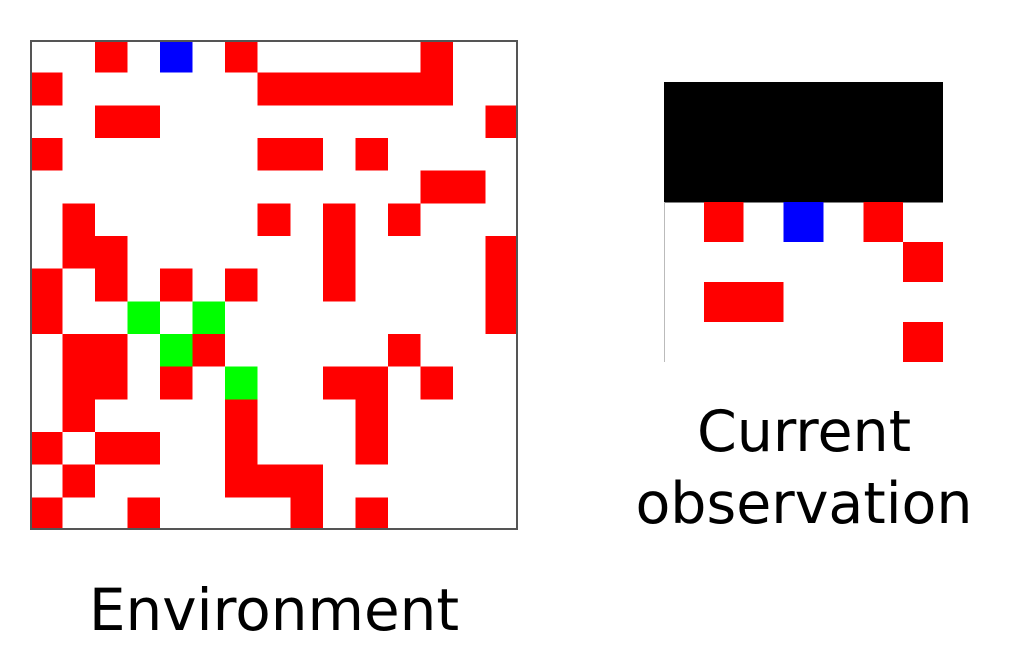 Image resolution: width=1026 pixels, height=655 pixels. What do you see at coordinates (176, 56) in the screenshot?
I see `environment-agent-cell` at bounding box center [176, 56].